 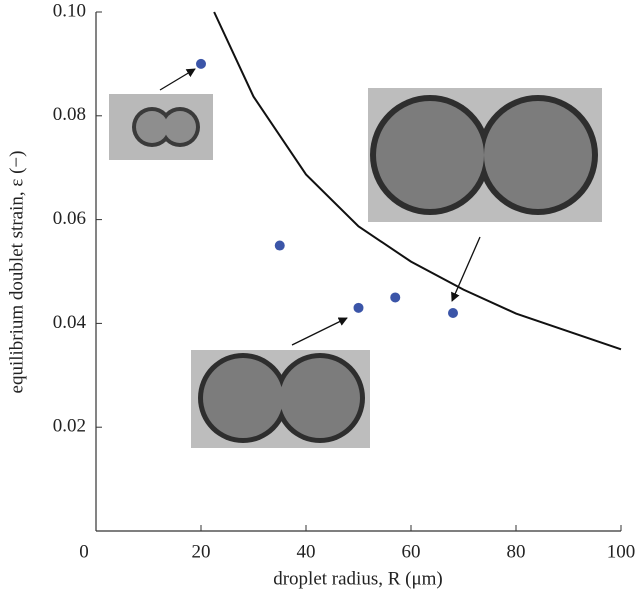 What do you see at coordinates (201, 551) in the screenshot?
I see `x-tick-label: 20` at bounding box center [201, 551].